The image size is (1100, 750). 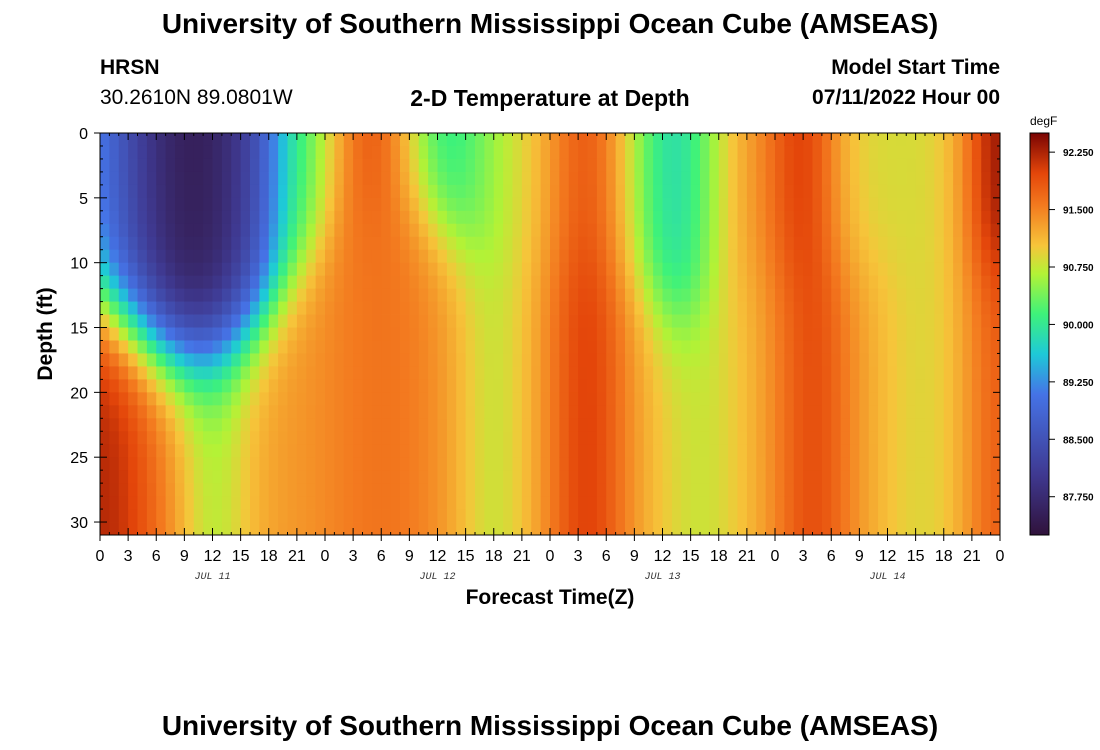 What do you see at coordinates (409, 556) in the screenshot?
I see `x-tick-label: 9` at bounding box center [409, 556].